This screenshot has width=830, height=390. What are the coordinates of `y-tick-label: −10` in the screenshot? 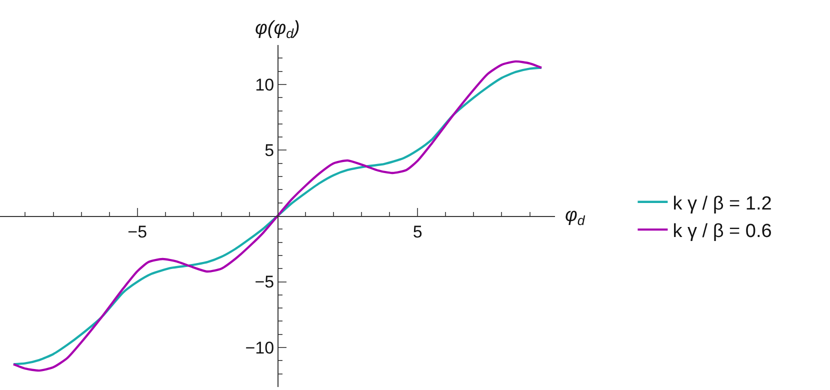 It's located at (259, 348).